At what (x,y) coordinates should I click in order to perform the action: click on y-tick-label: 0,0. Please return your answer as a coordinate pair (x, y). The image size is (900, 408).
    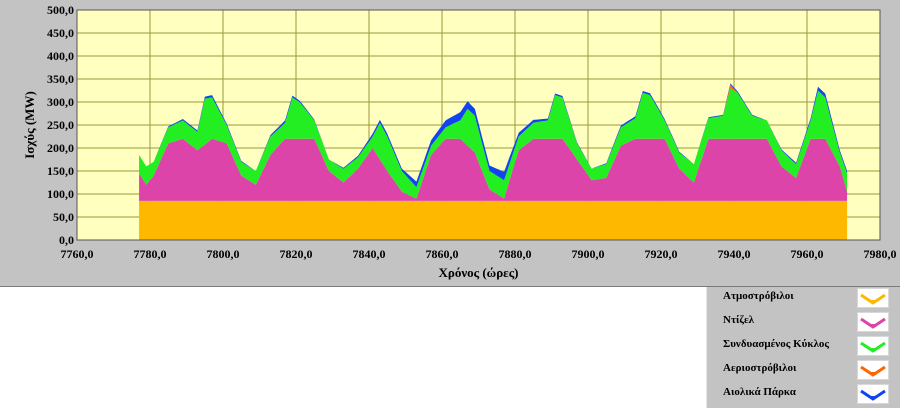
    Looking at the image, I should click on (66, 240).